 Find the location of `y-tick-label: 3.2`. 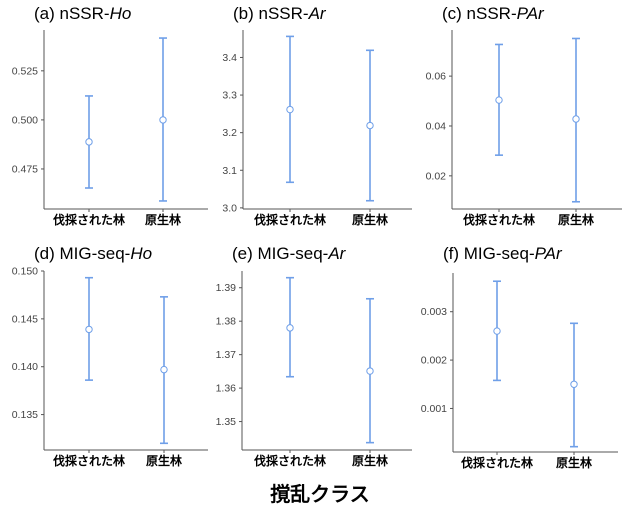

y-tick-label: 3.2 is located at coordinates (229, 133).